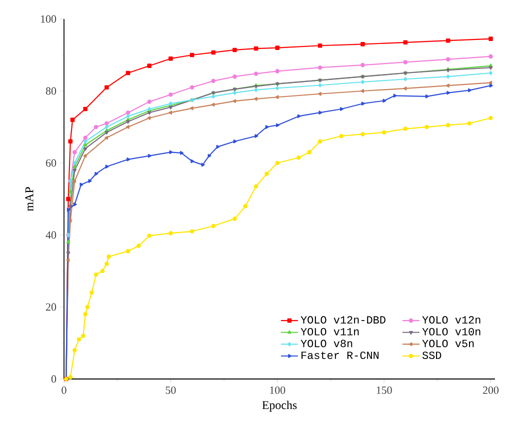  What do you see at coordinates (278, 390) in the screenshot?
I see `x-tick-label: 100` at bounding box center [278, 390].